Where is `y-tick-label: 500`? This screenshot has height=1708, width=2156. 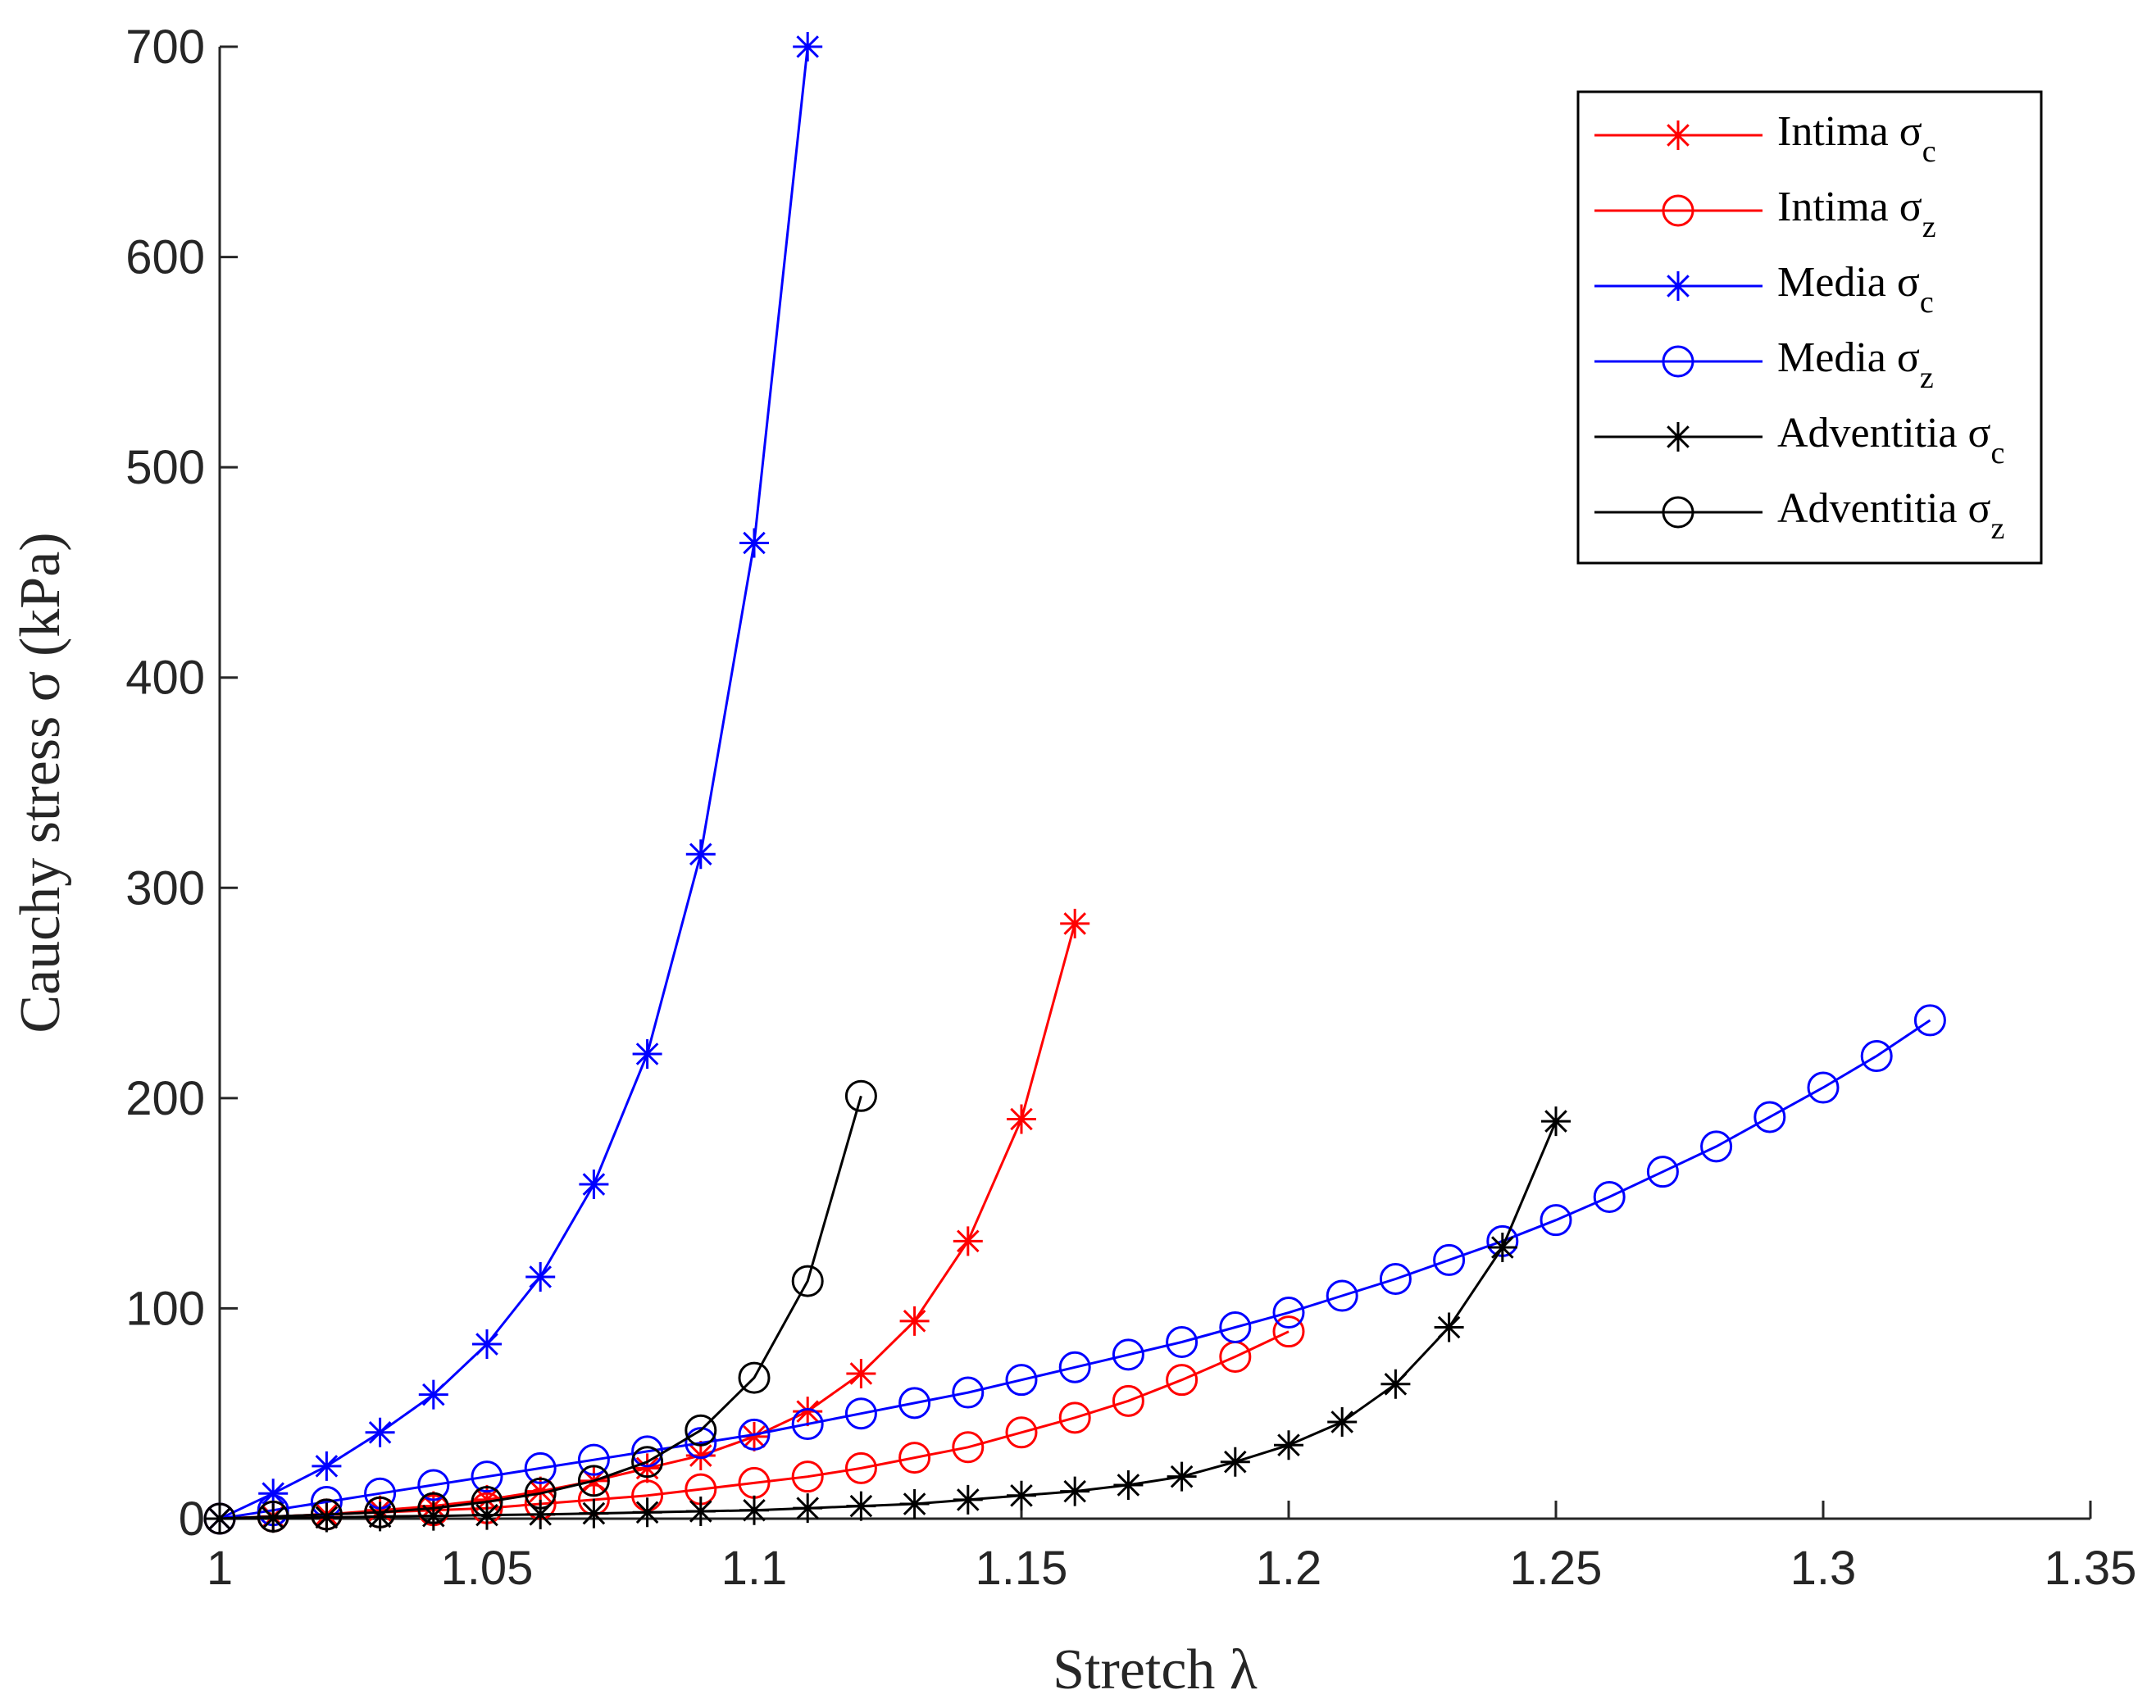
y-tick-label: 500 is located at coordinates (165, 467).